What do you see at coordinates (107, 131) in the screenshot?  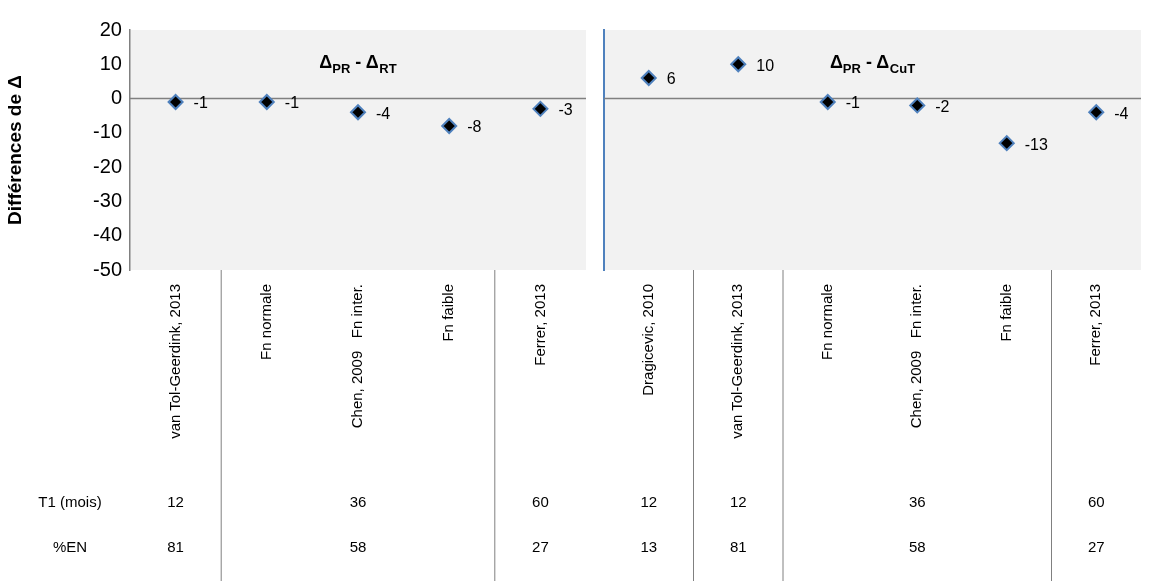 I see `y-tick-label: -10` at bounding box center [107, 131].